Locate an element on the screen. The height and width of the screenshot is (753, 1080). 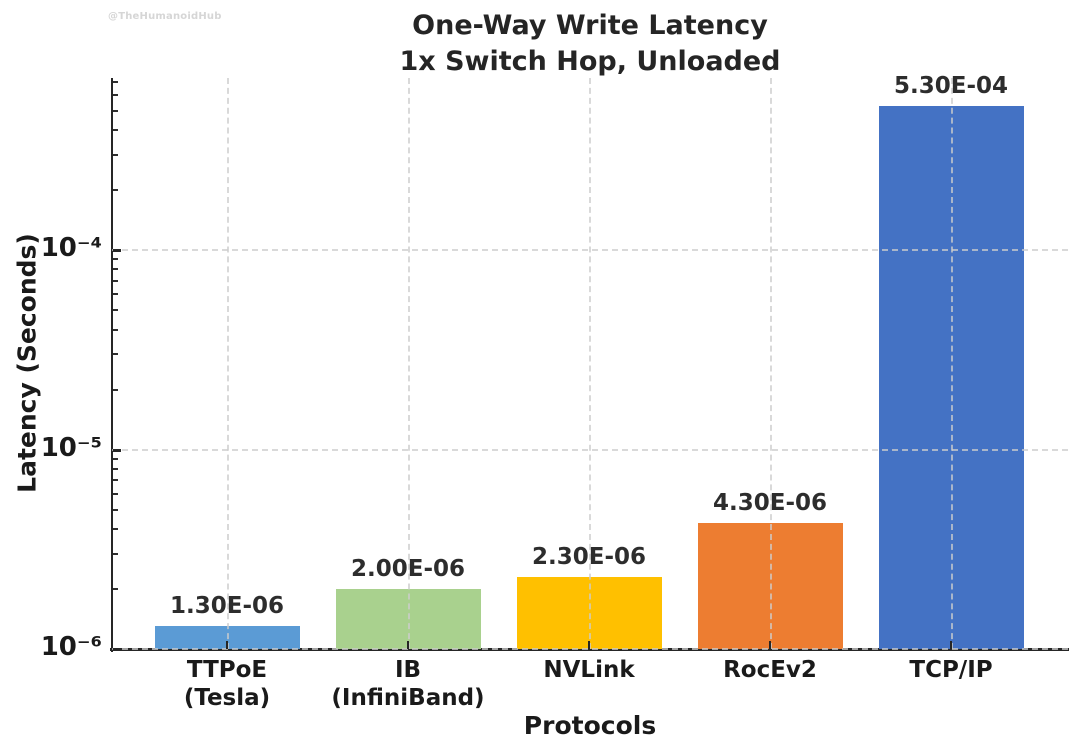
chart-title-line1: One-Way Write Latency is located at coordinates (590, 25).